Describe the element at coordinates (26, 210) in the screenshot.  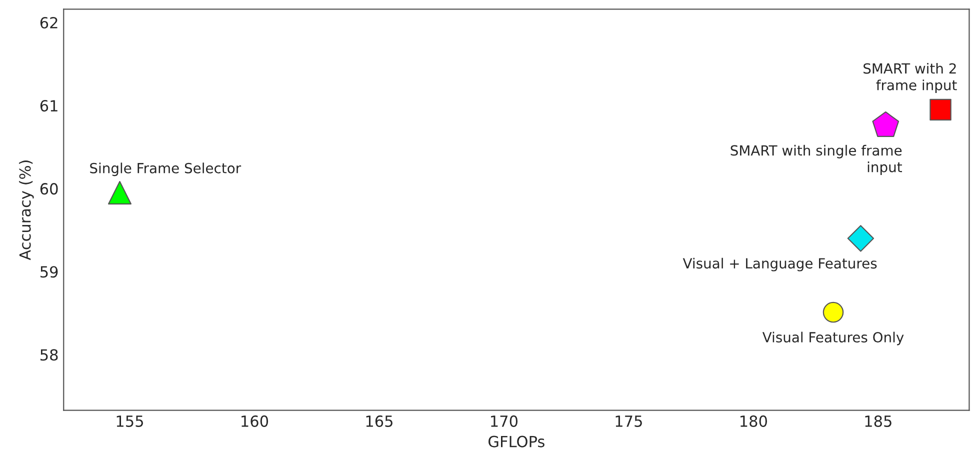
I see `y-axis-title: Accuracy (%)` at that location.